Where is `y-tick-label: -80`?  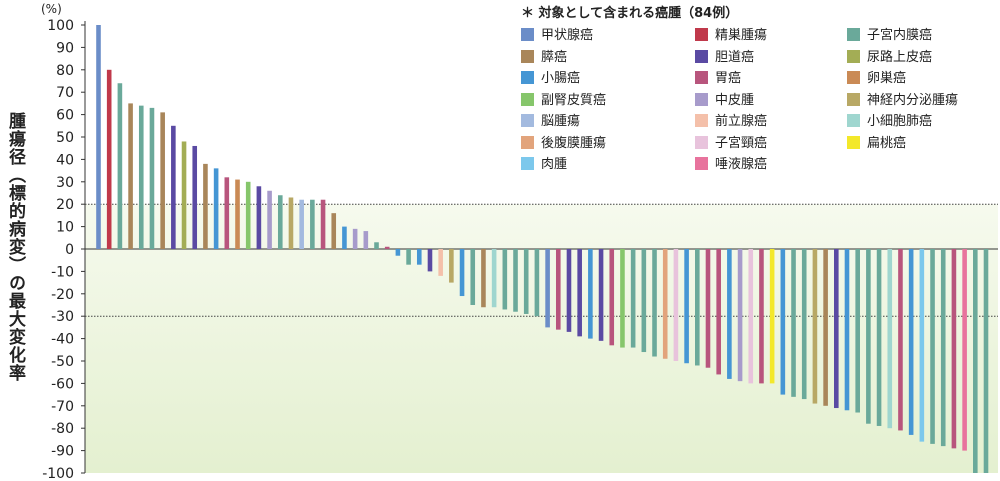 y-tick-label: -80 is located at coordinates (62, 429).